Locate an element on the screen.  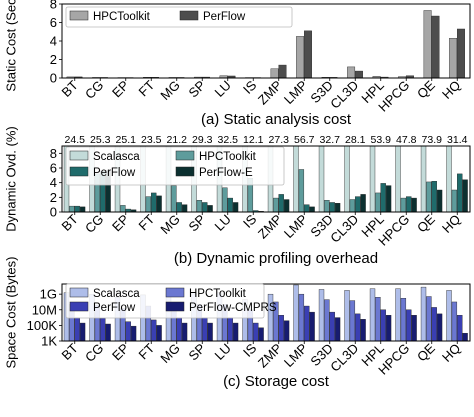
bar-scalasca-lmp is located at coordinates (296, 179).